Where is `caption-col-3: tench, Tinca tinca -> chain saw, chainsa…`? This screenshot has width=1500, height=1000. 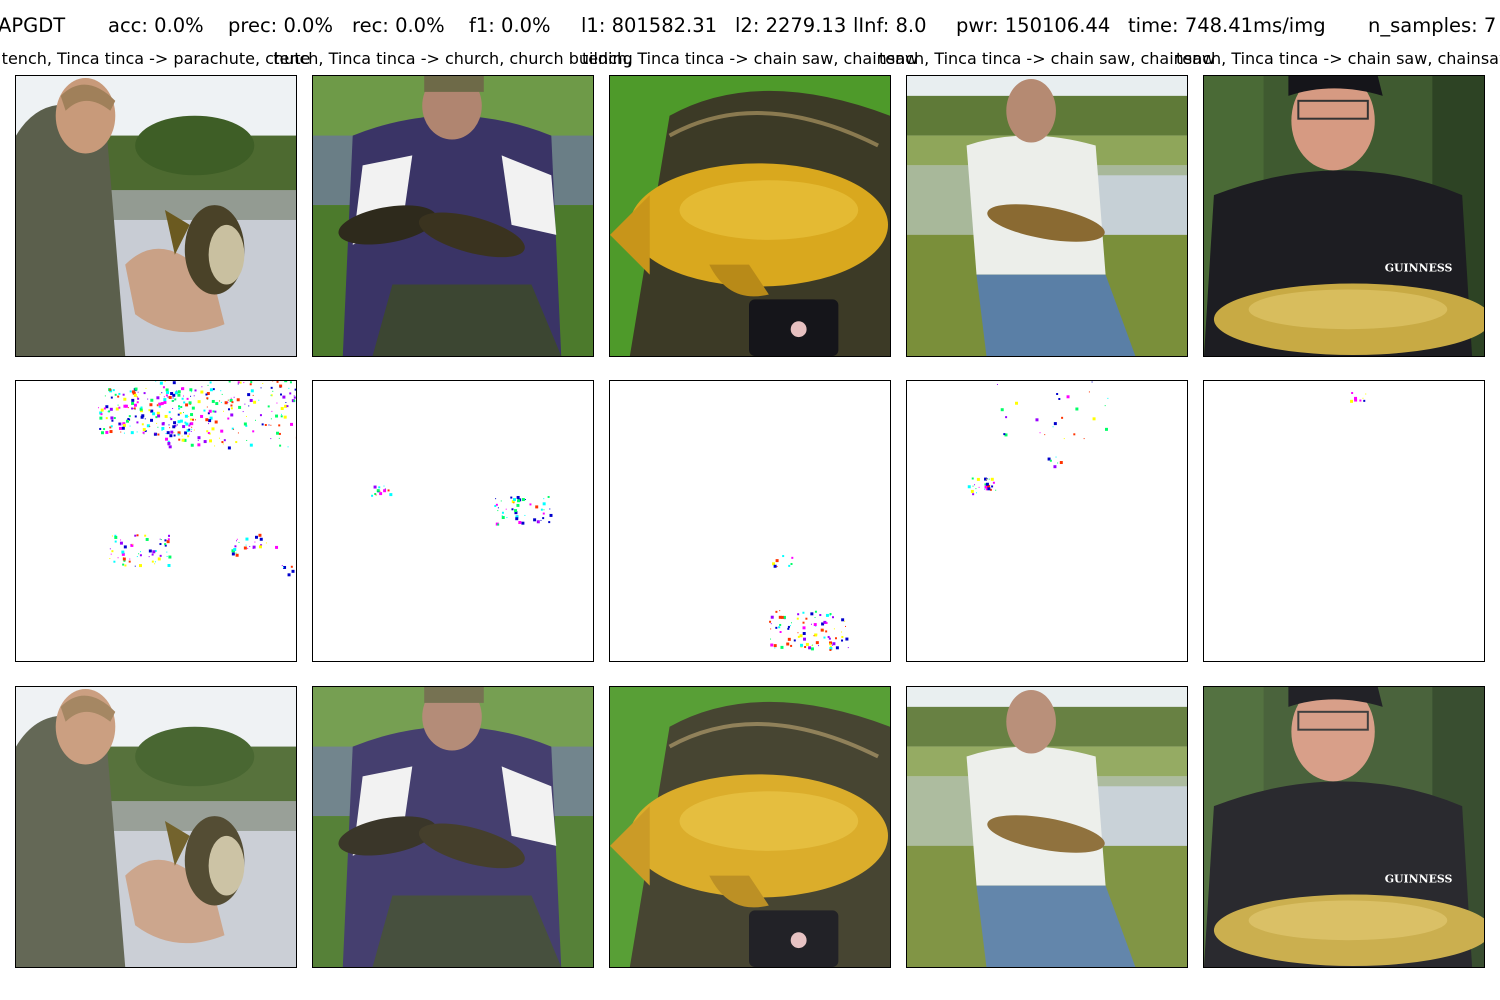 caption-col-3: tench, Tinca tinca -> chain saw, chainsa… is located at coordinates (750, 58).